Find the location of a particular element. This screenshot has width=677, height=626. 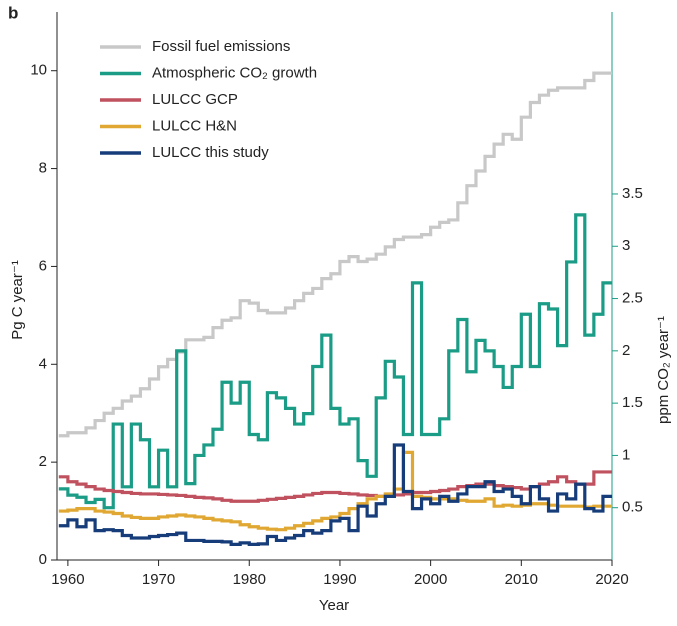

y-tick-label: 0 is located at coordinates (43, 559).